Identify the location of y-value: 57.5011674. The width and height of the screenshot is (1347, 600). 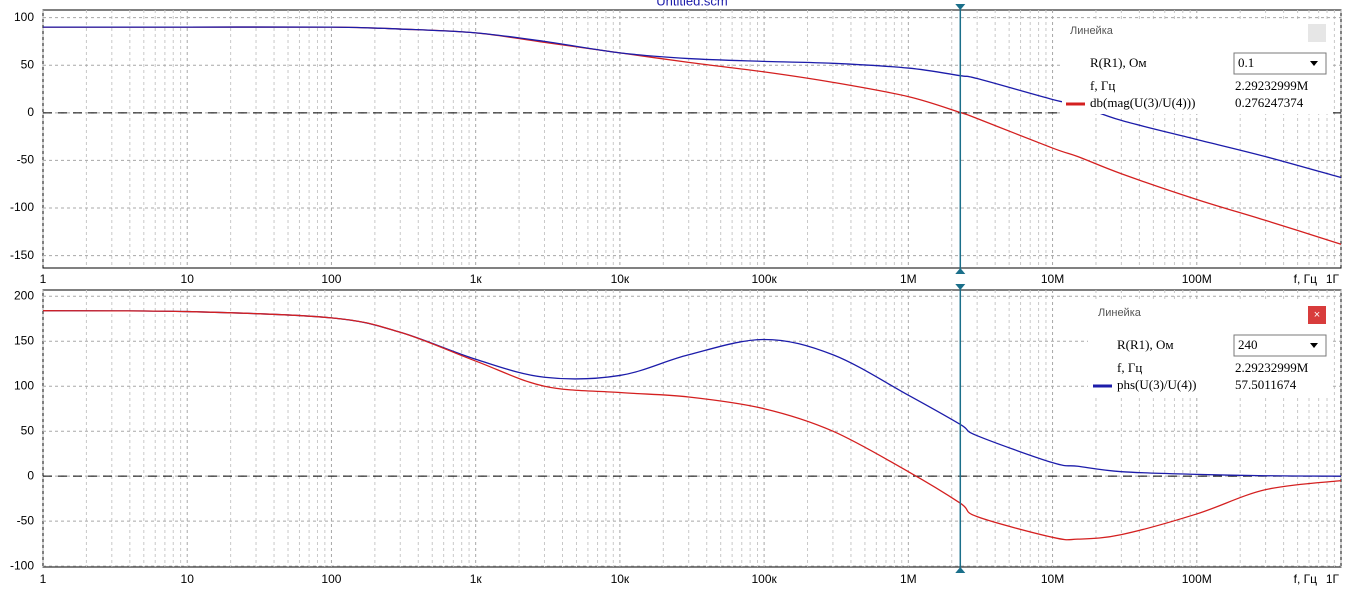
(1266, 384).